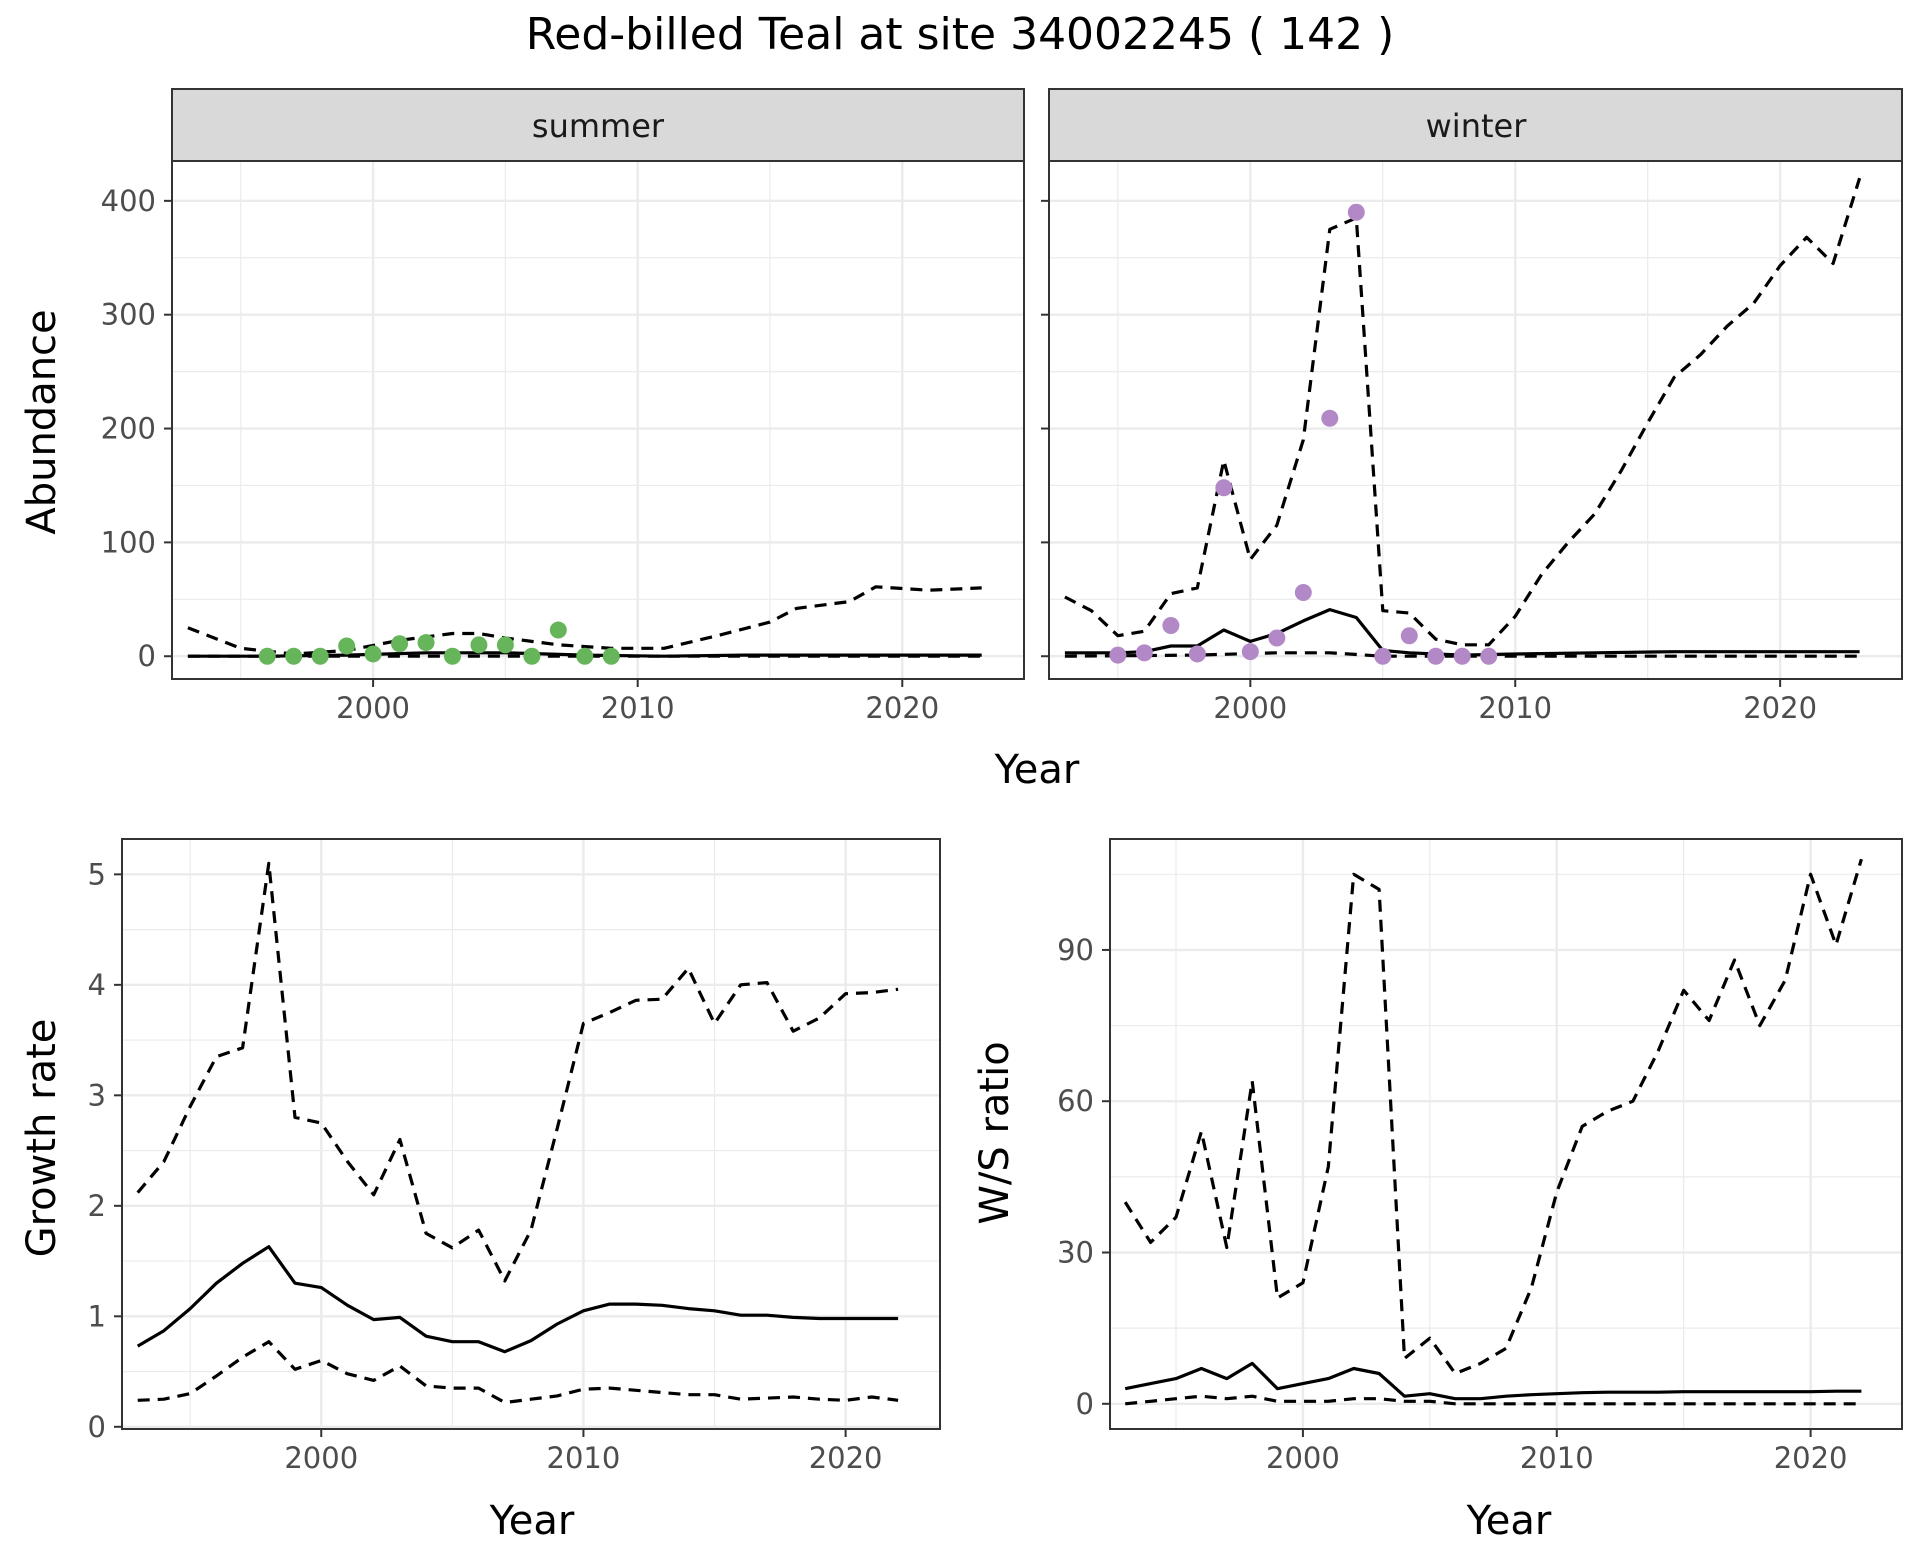 This screenshot has width=1920, height=1560. I want to click on summer-strip-label: summer, so click(598, 126).